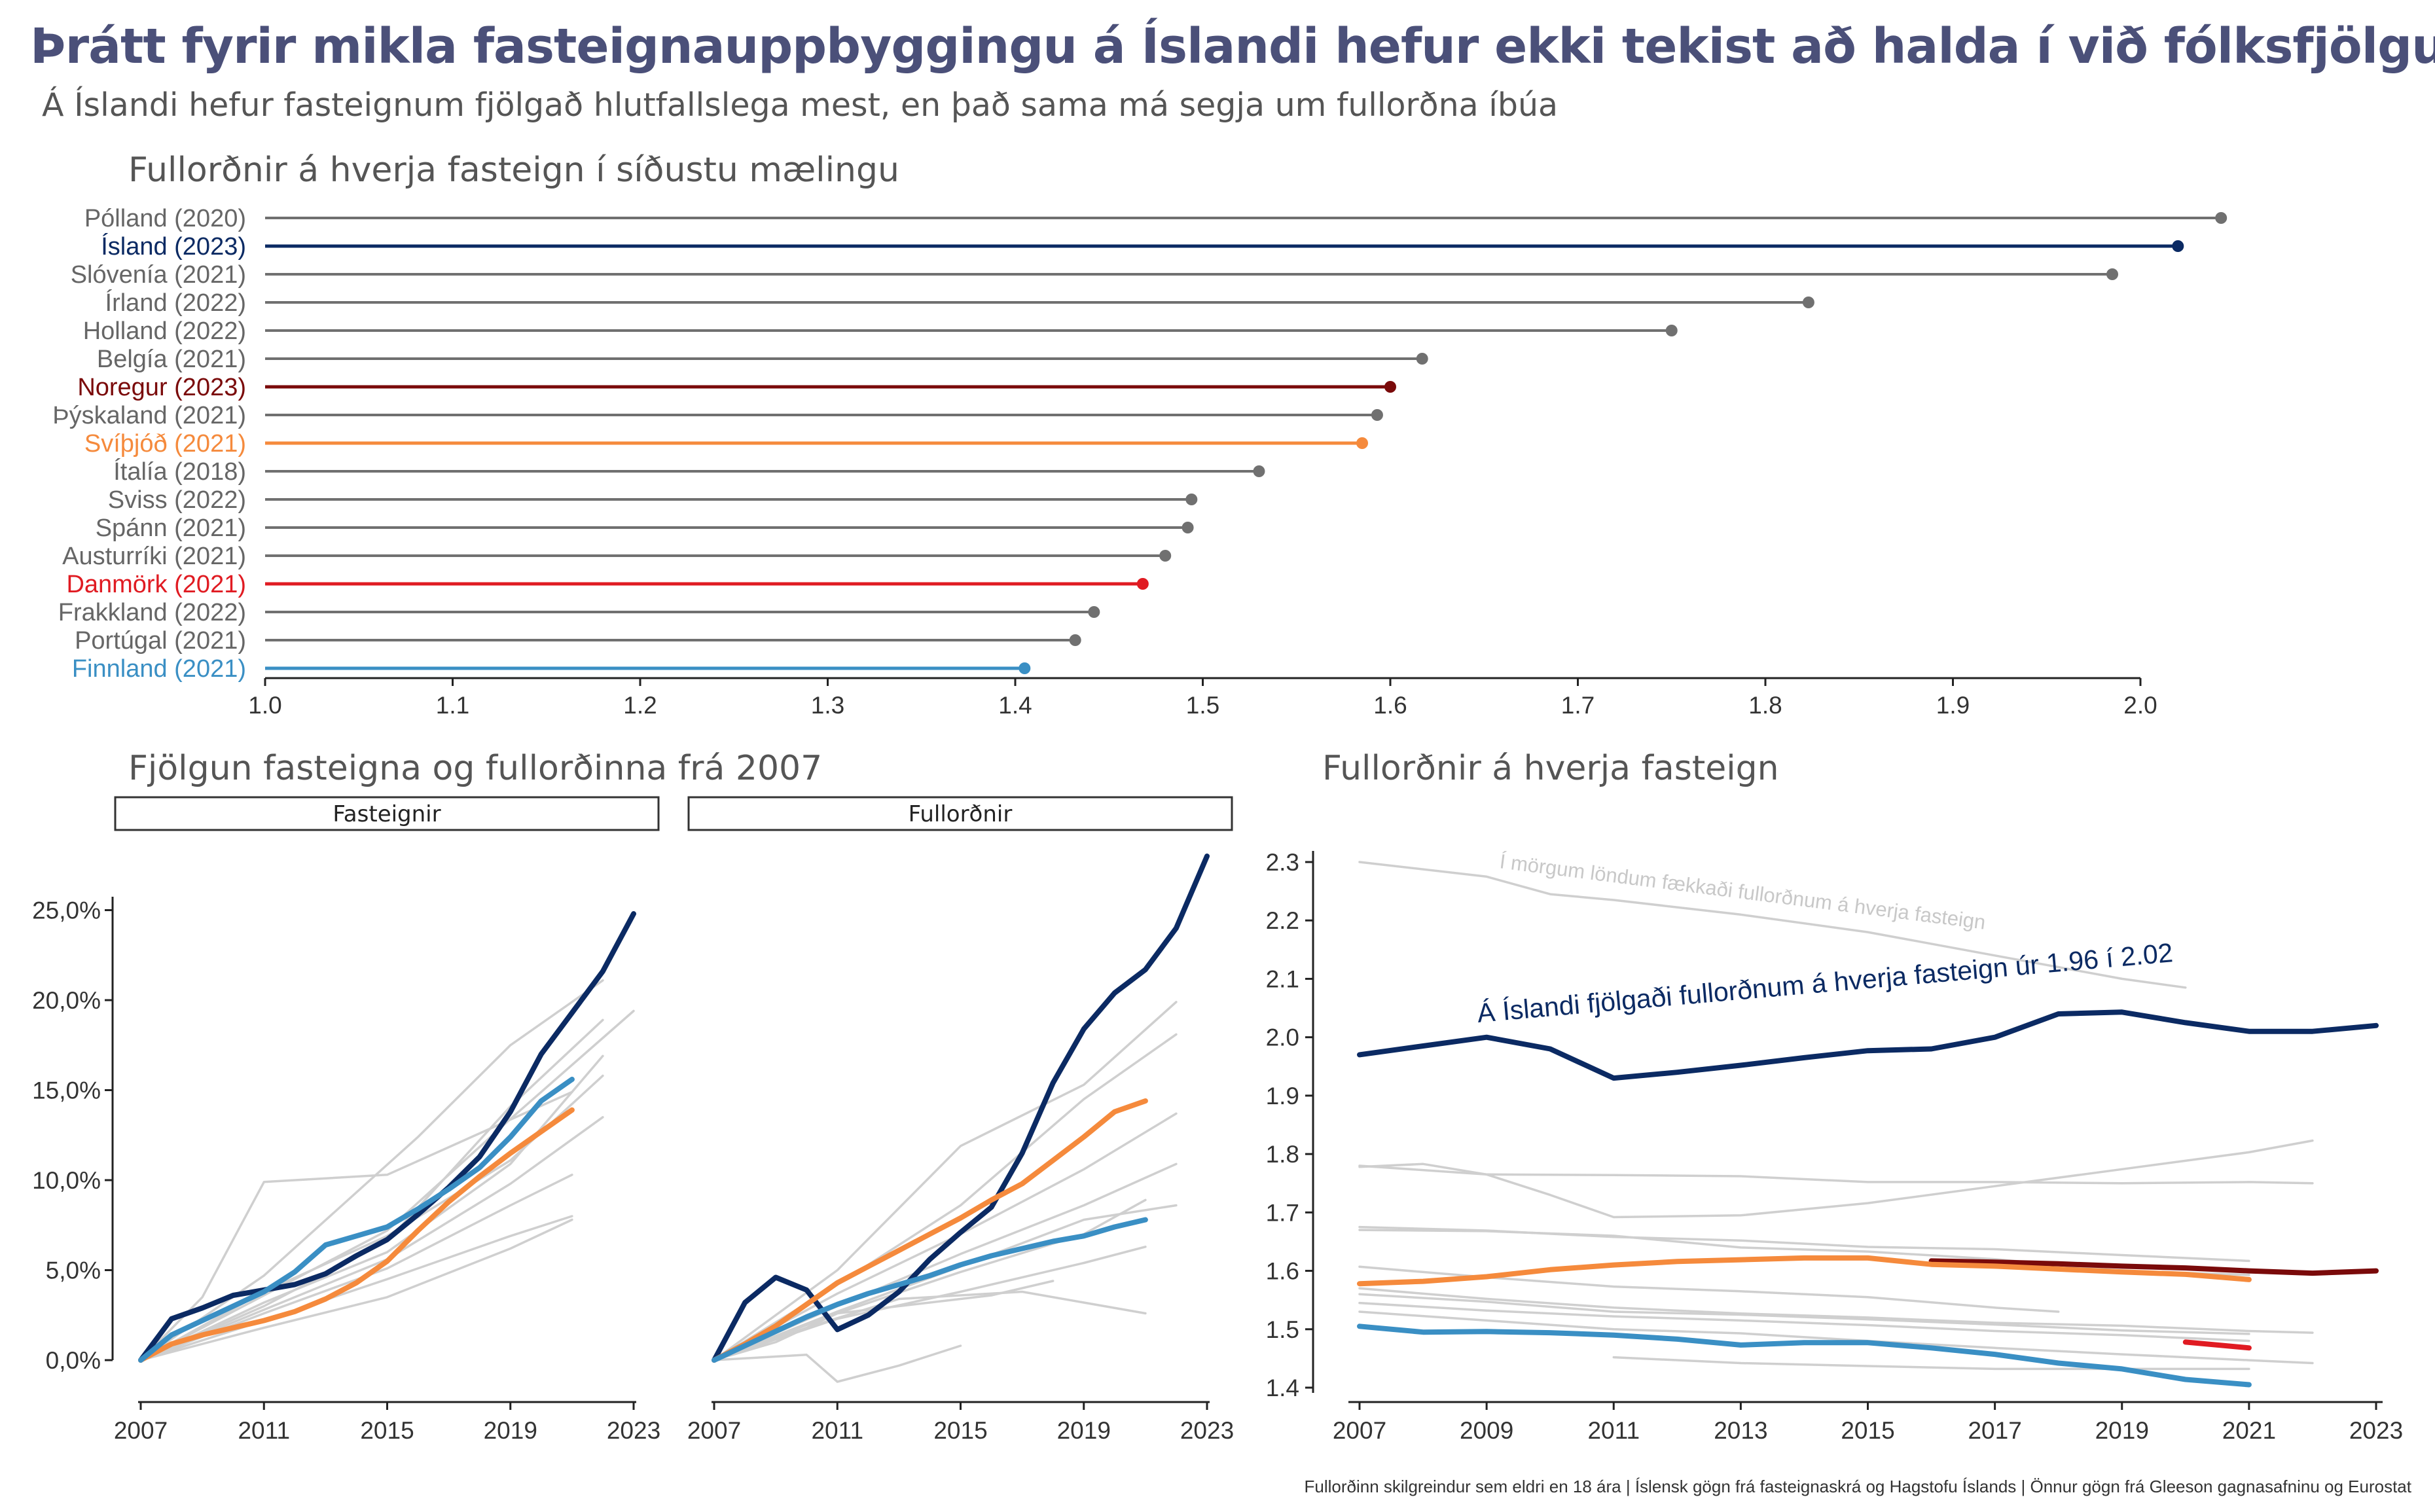 The height and width of the screenshot is (1512, 2435). Describe the element at coordinates (159, 669) in the screenshot. I see `lollipop-category-label: Finnland (2021)` at that location.